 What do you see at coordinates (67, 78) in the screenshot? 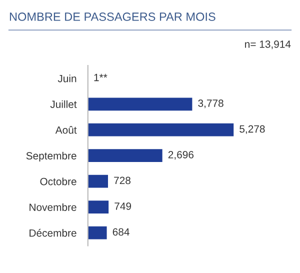
I see `y-tick-label: Juin` at bounding box center [67, 78].